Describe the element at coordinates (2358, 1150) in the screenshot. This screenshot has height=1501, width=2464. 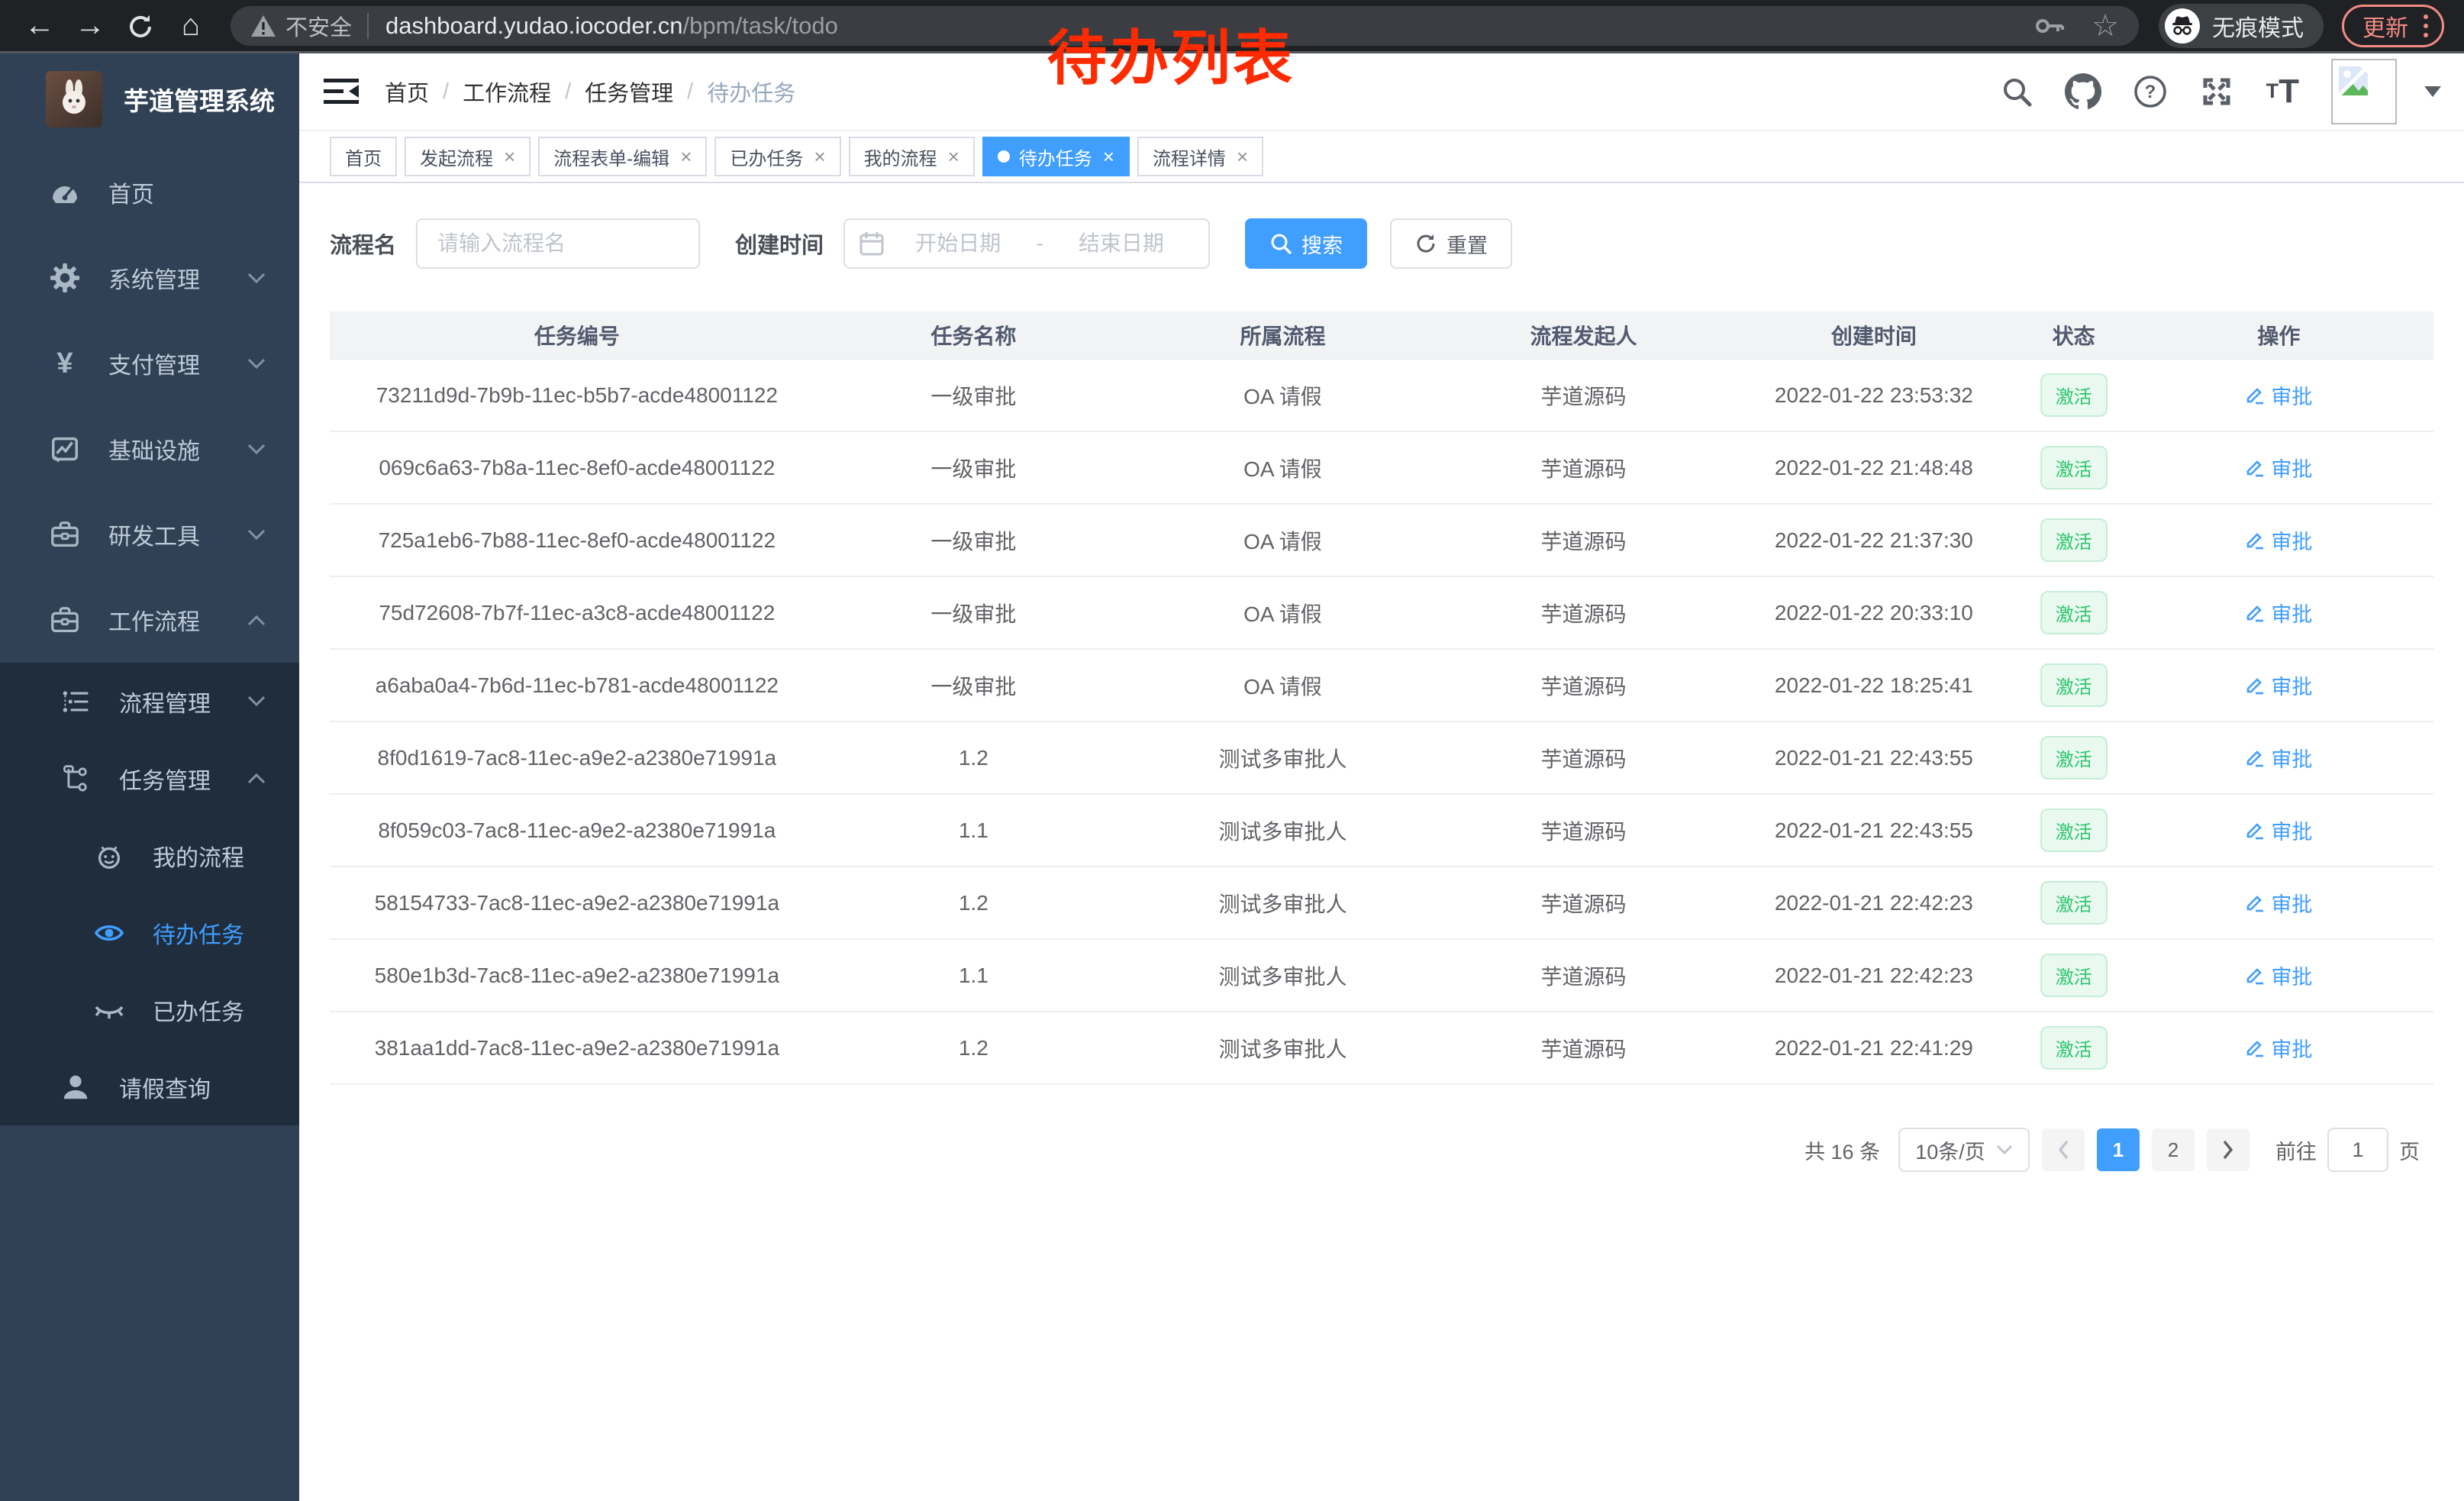
I see `goto-page-input` at that location.